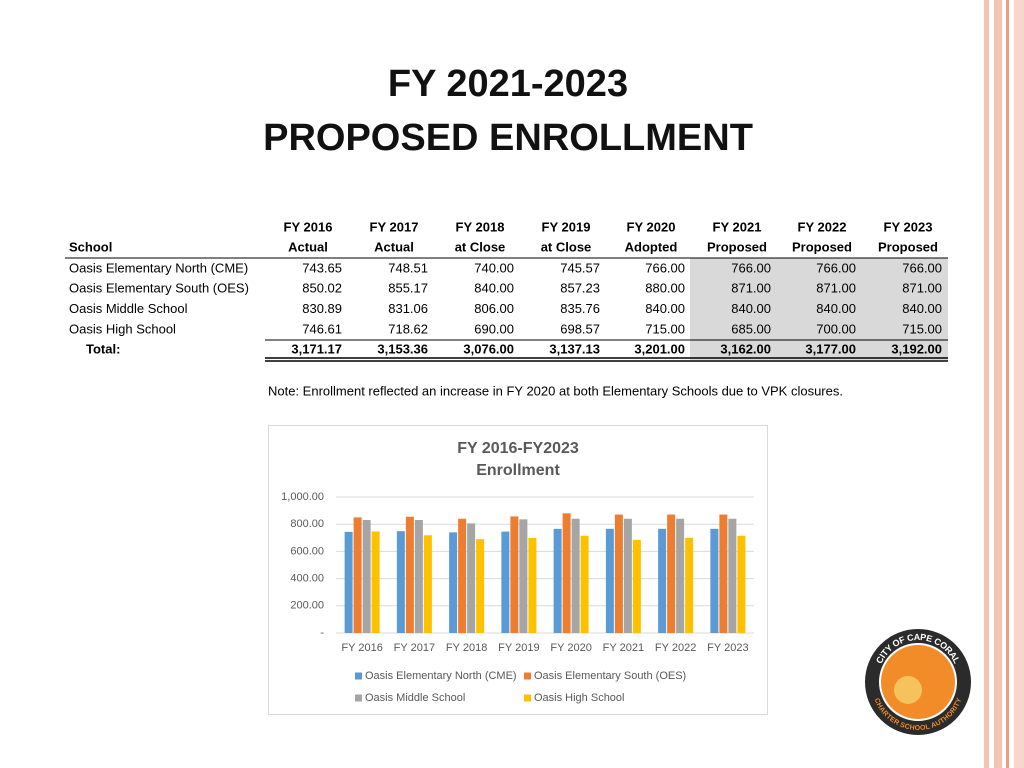 This screenshot has width=1024, height=768. Describe the element at coordinates (570, 648) in the screenshot. I see `x-tick-label: FY 2020` at that location.